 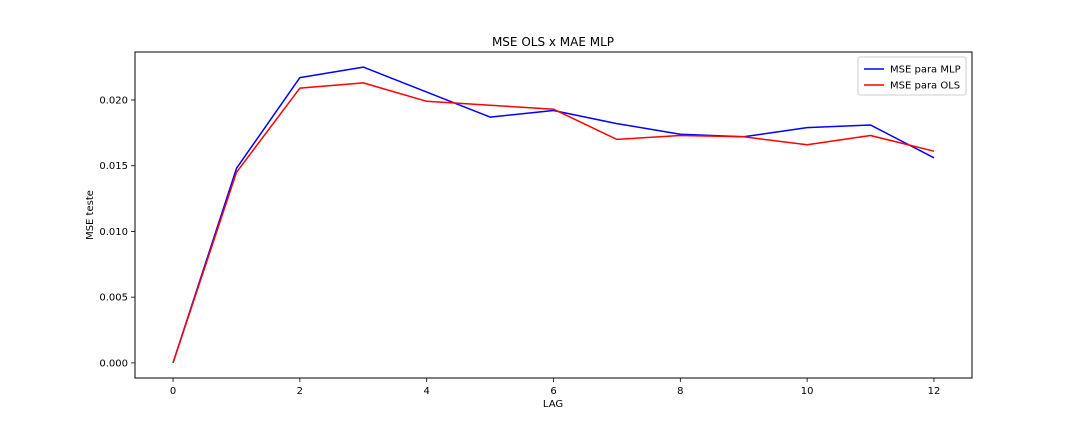 I want to click on y-tick-label: 0.000, so click(x=113, y=363).